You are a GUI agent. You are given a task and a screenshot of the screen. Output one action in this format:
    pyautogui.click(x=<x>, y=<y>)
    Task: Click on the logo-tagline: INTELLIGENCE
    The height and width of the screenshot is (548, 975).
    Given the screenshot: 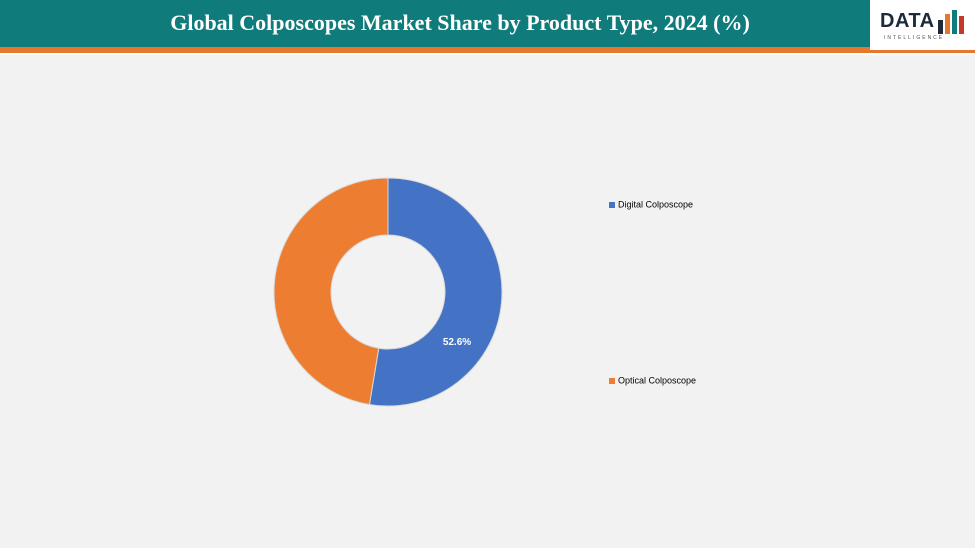 What is the action you would take?
    pyautogui.click(x=914, y=38)
    